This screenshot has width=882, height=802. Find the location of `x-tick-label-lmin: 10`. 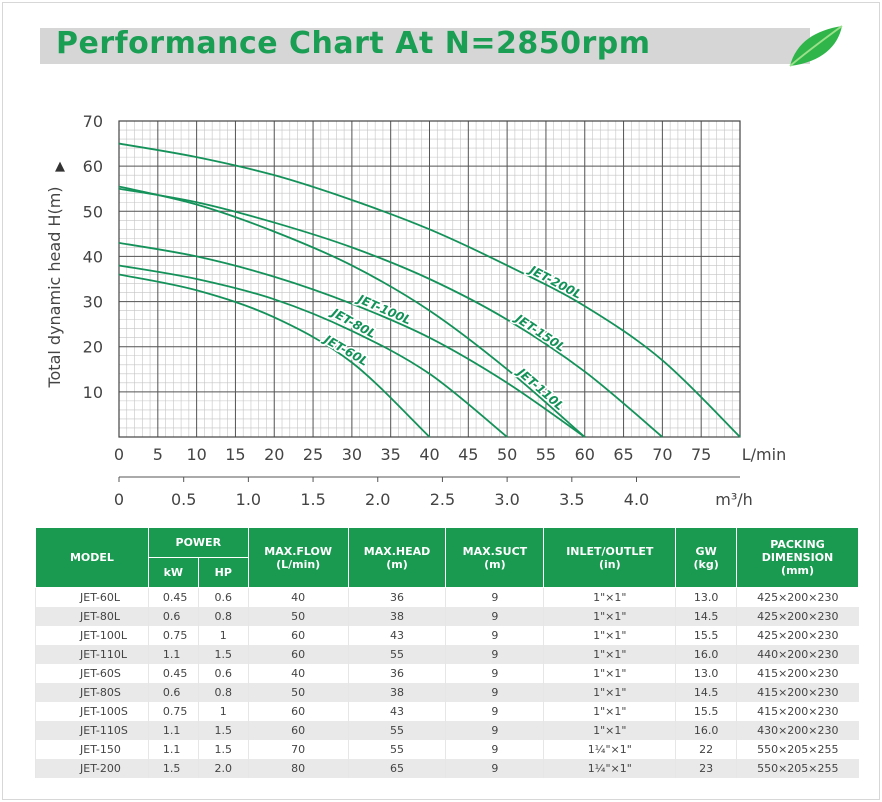

x-tick-label-lmin: 10 is located at coordinates (196, 454).